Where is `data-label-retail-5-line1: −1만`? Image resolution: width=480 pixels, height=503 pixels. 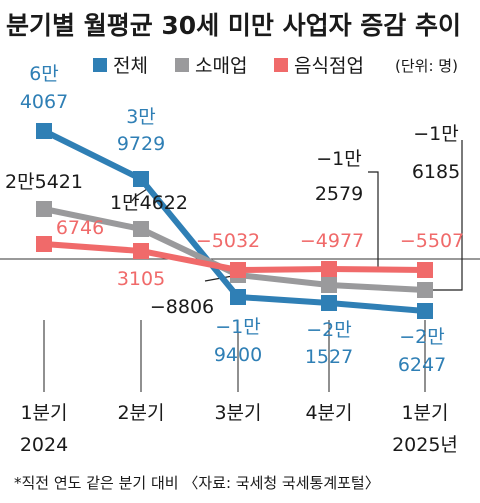
data-label-retail-5-line1: −1만 is located at coordinates (436, 134).